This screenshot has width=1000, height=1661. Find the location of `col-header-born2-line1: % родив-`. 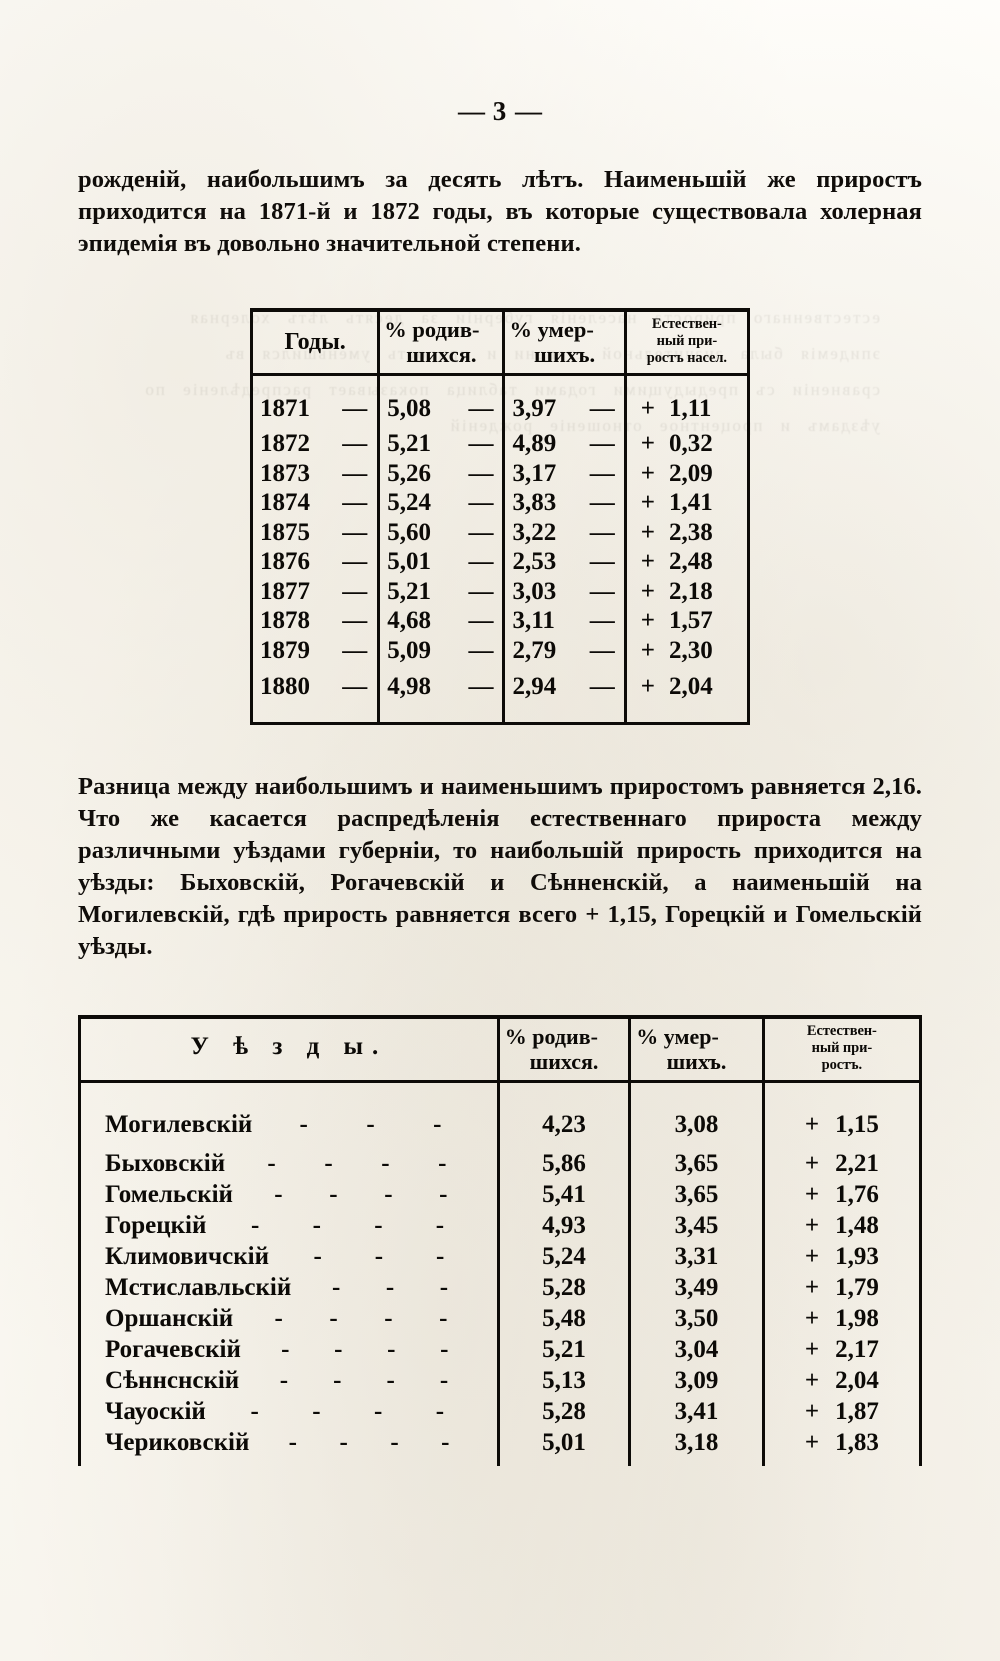

col-header-born2-line1: % родив- is located at coordinates (551, 1036).